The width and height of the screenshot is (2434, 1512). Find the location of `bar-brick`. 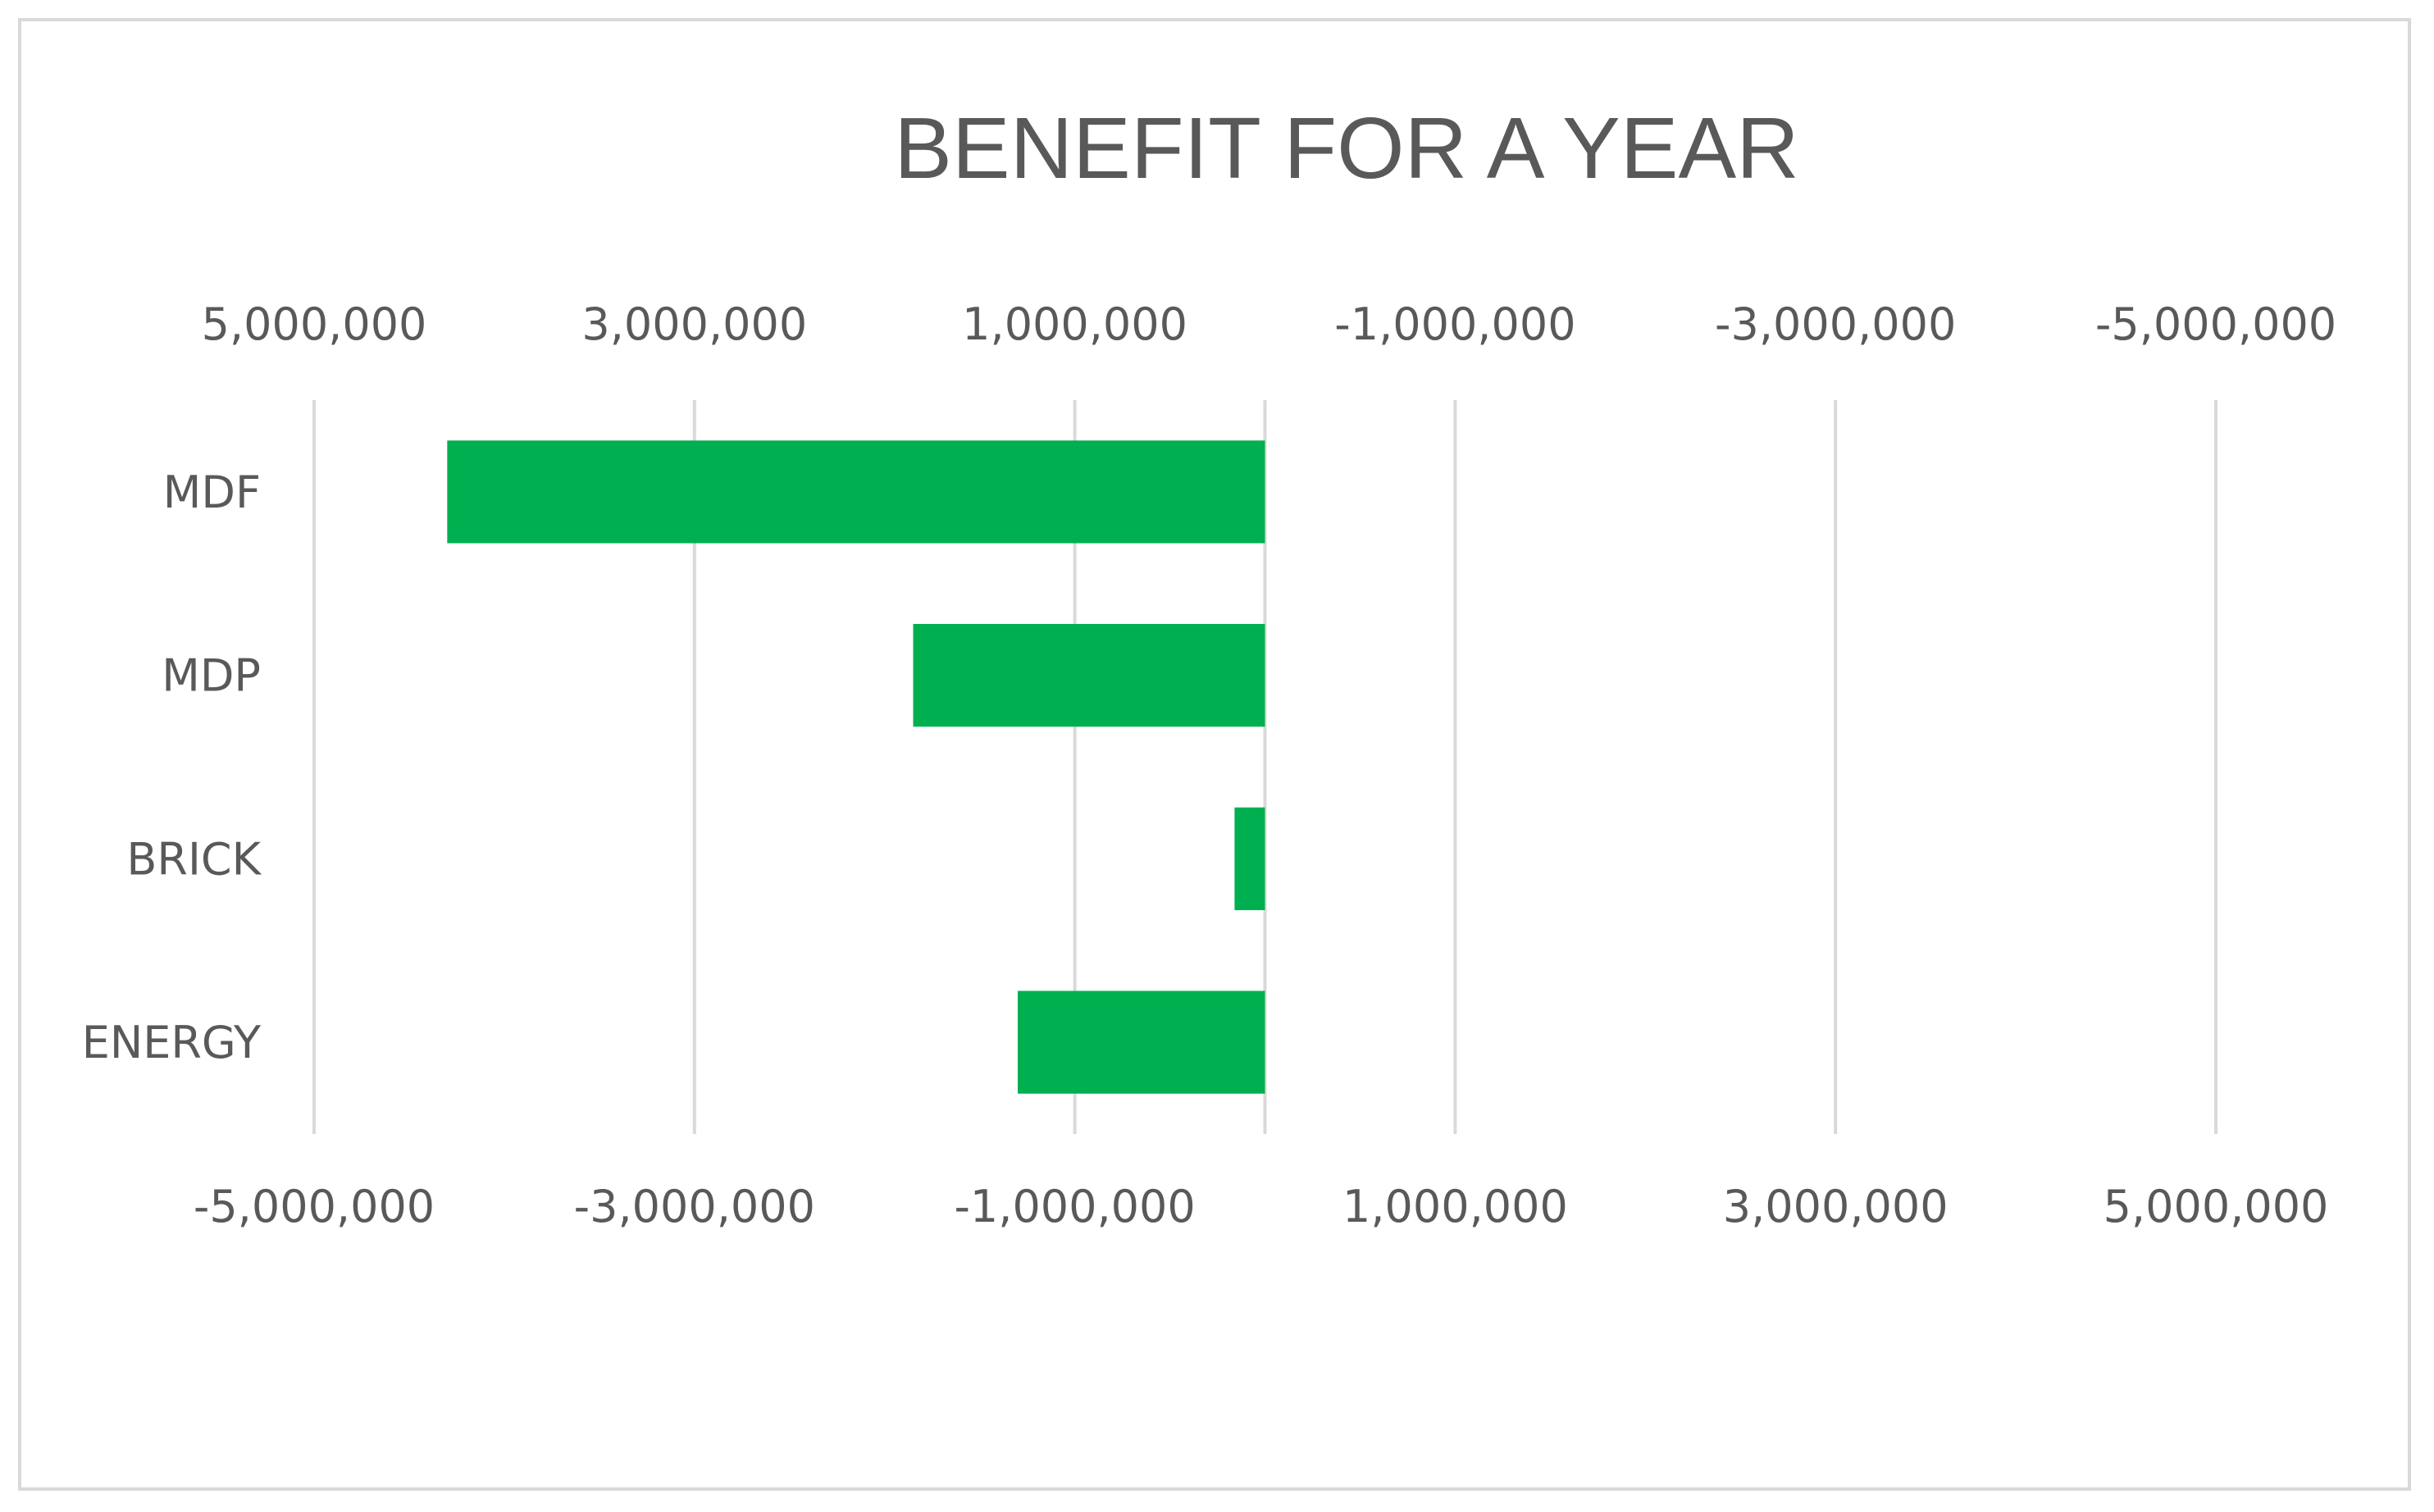

bar-brick is located at coordinates (1249, 859).